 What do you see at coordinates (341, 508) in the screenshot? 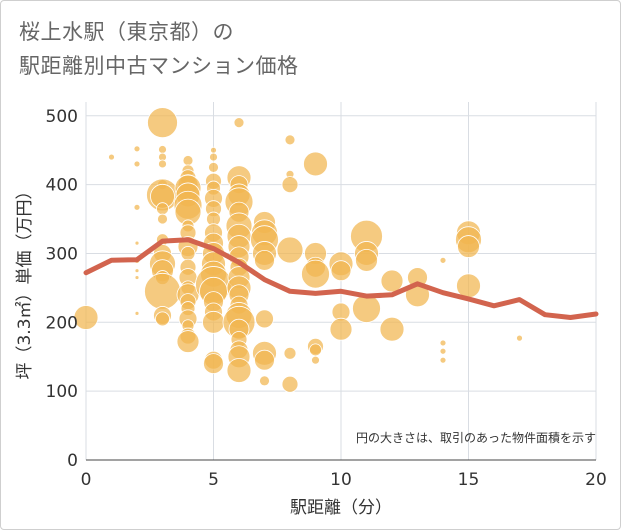
I see `x-axis-label: 駅距離（分）` at bounding box center [341, 508].